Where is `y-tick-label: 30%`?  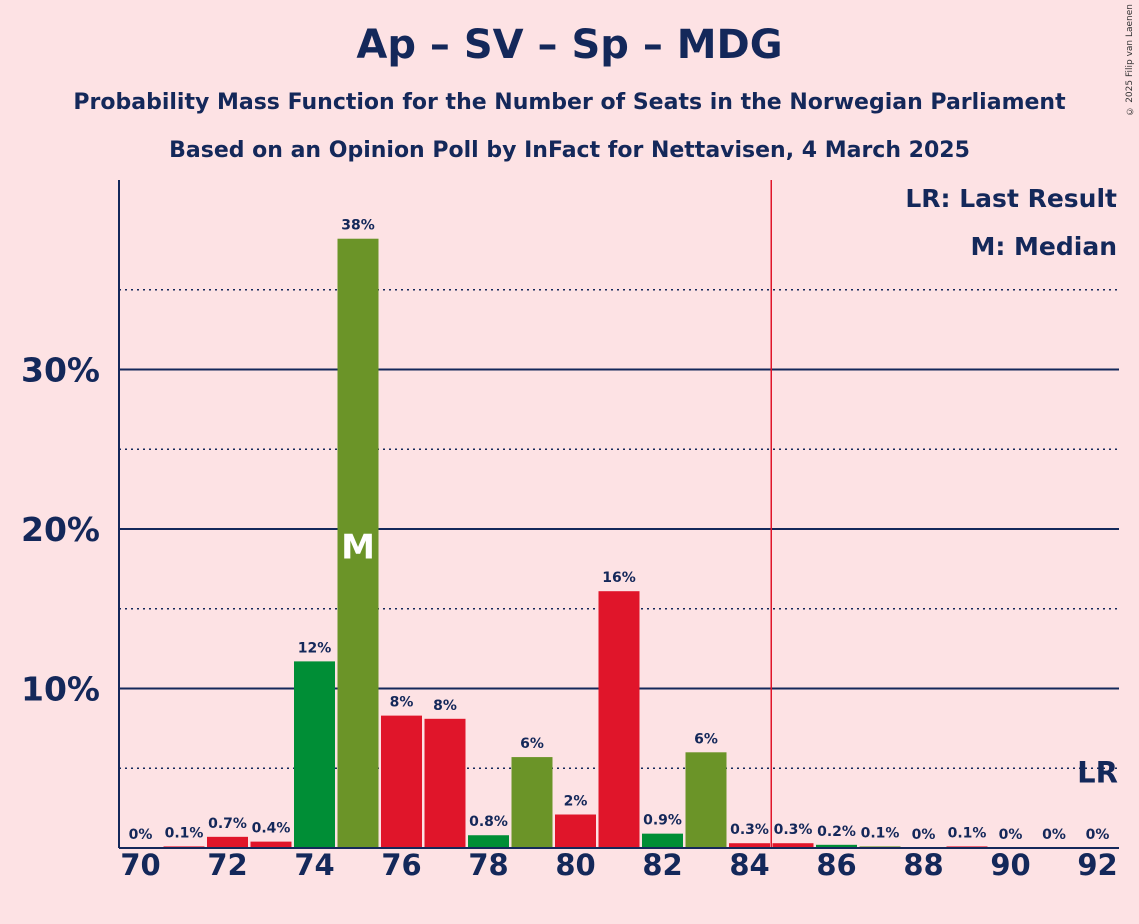
y-tick-label: 30% is located at coordinates (60, 370).